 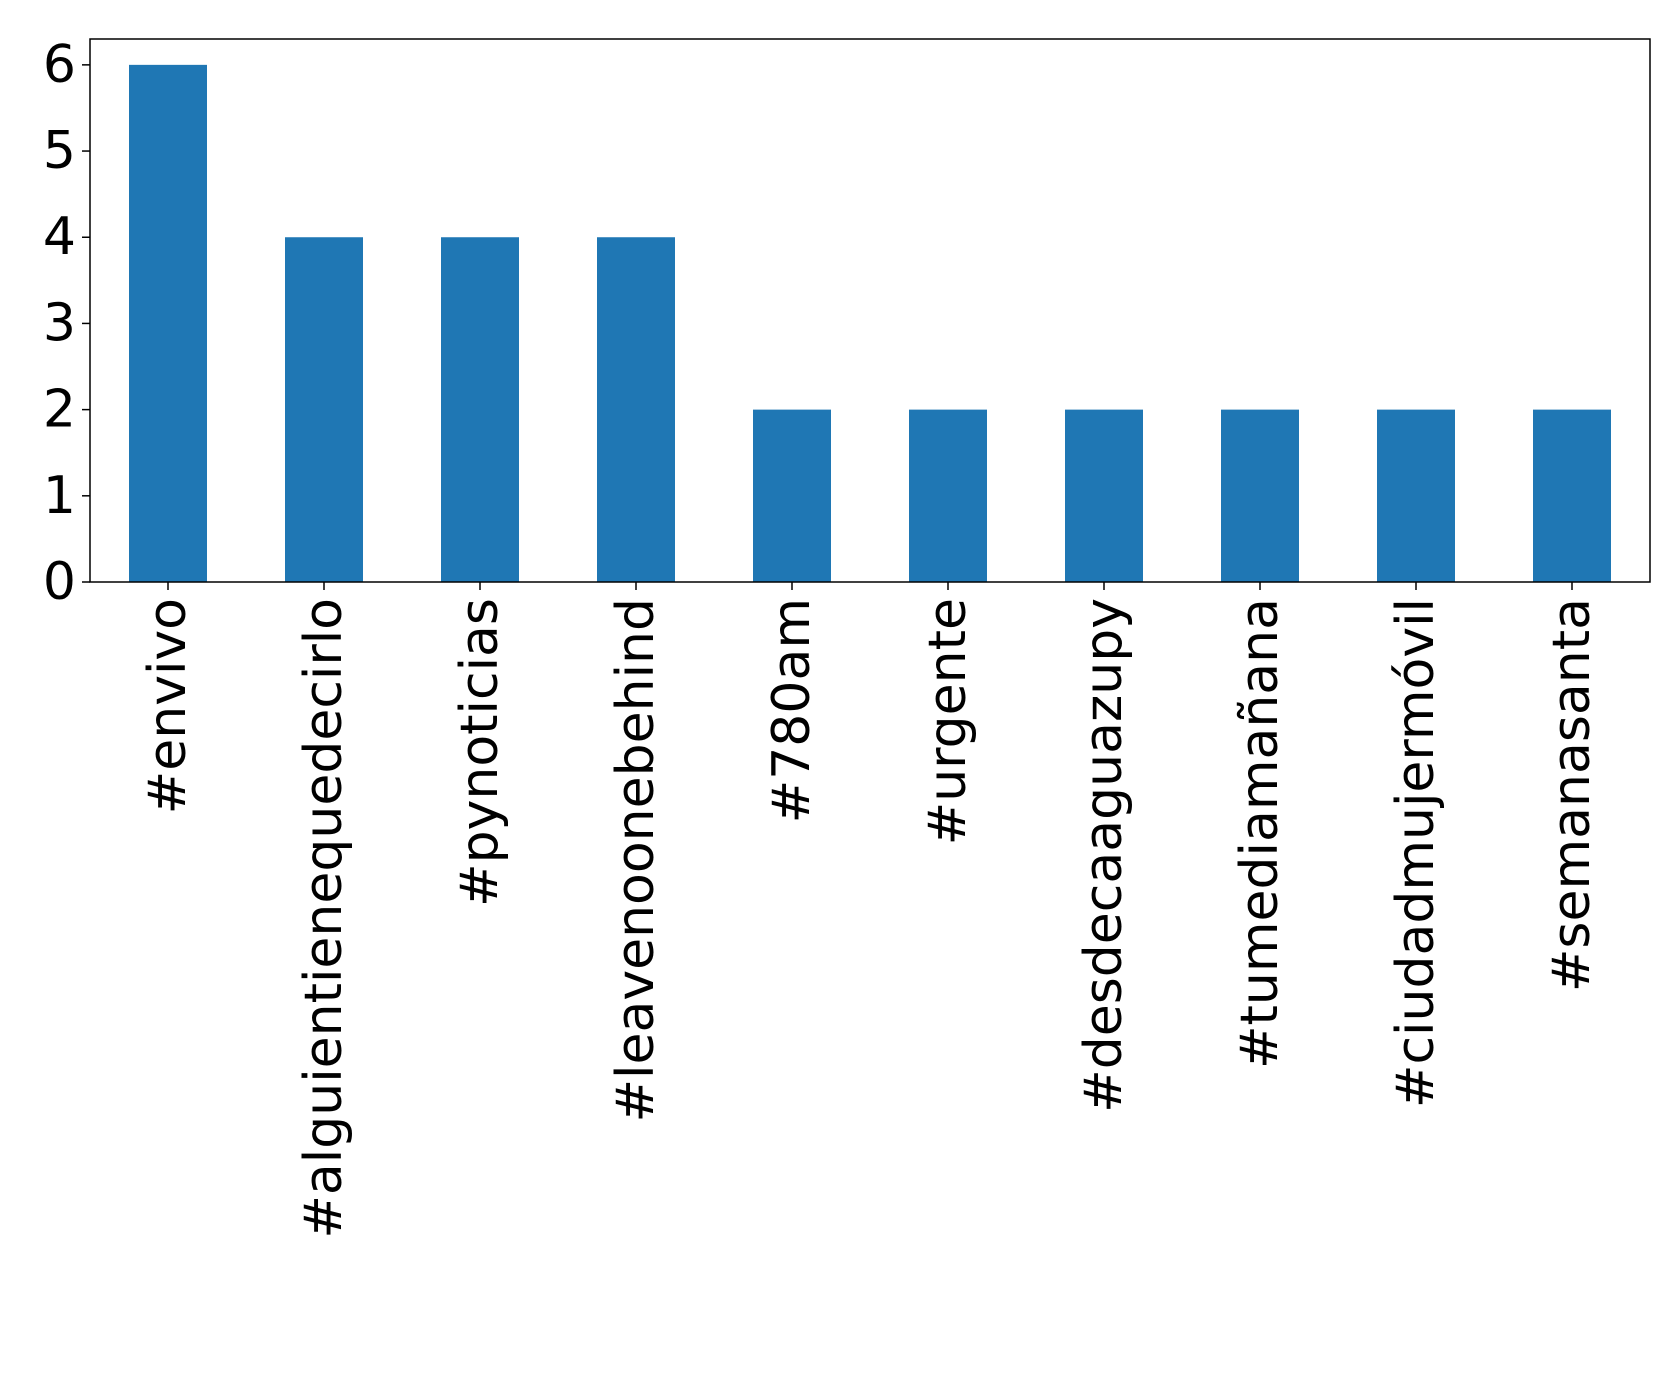 I want to click on x-tick-label-4: #780am, so click(x=792, y=710).